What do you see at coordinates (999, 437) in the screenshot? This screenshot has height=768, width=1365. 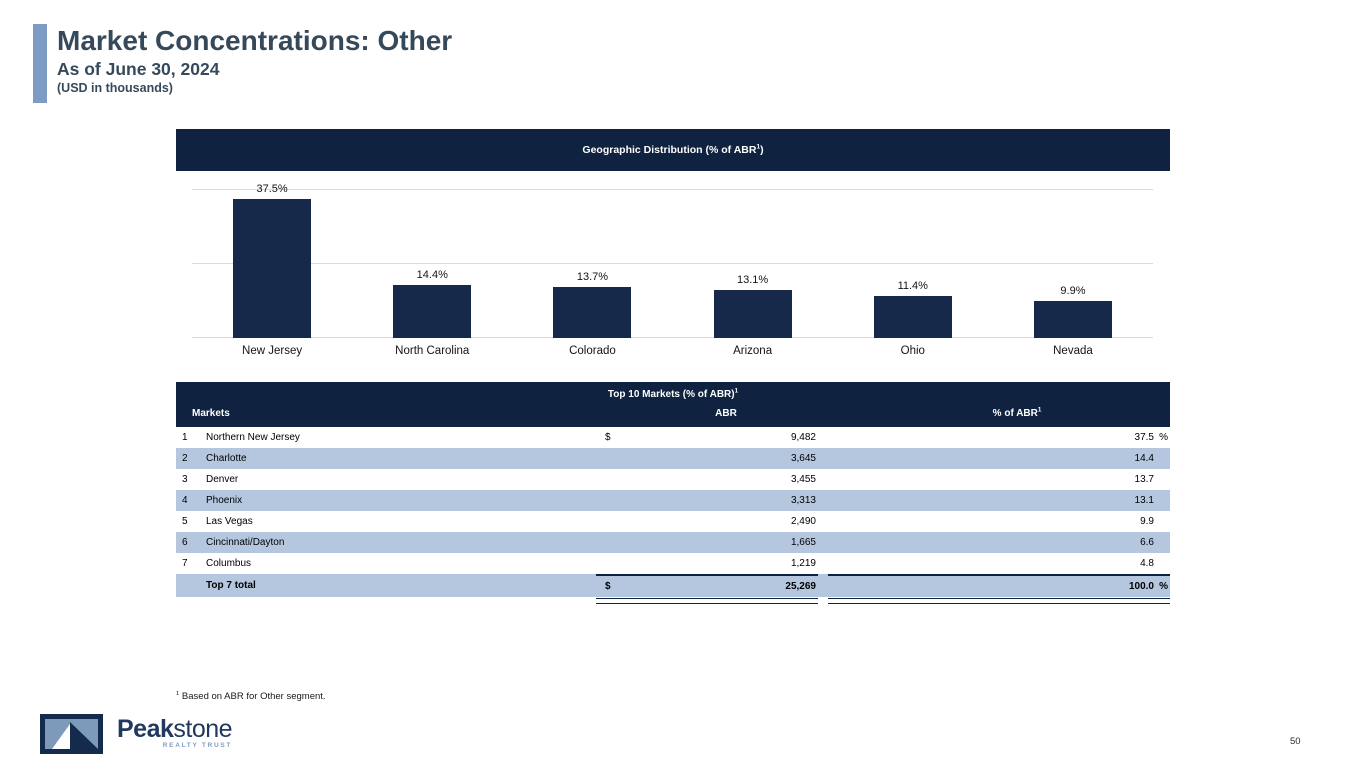 I see `cell-pct: 37.5 %` at bounding box center [999, 437].